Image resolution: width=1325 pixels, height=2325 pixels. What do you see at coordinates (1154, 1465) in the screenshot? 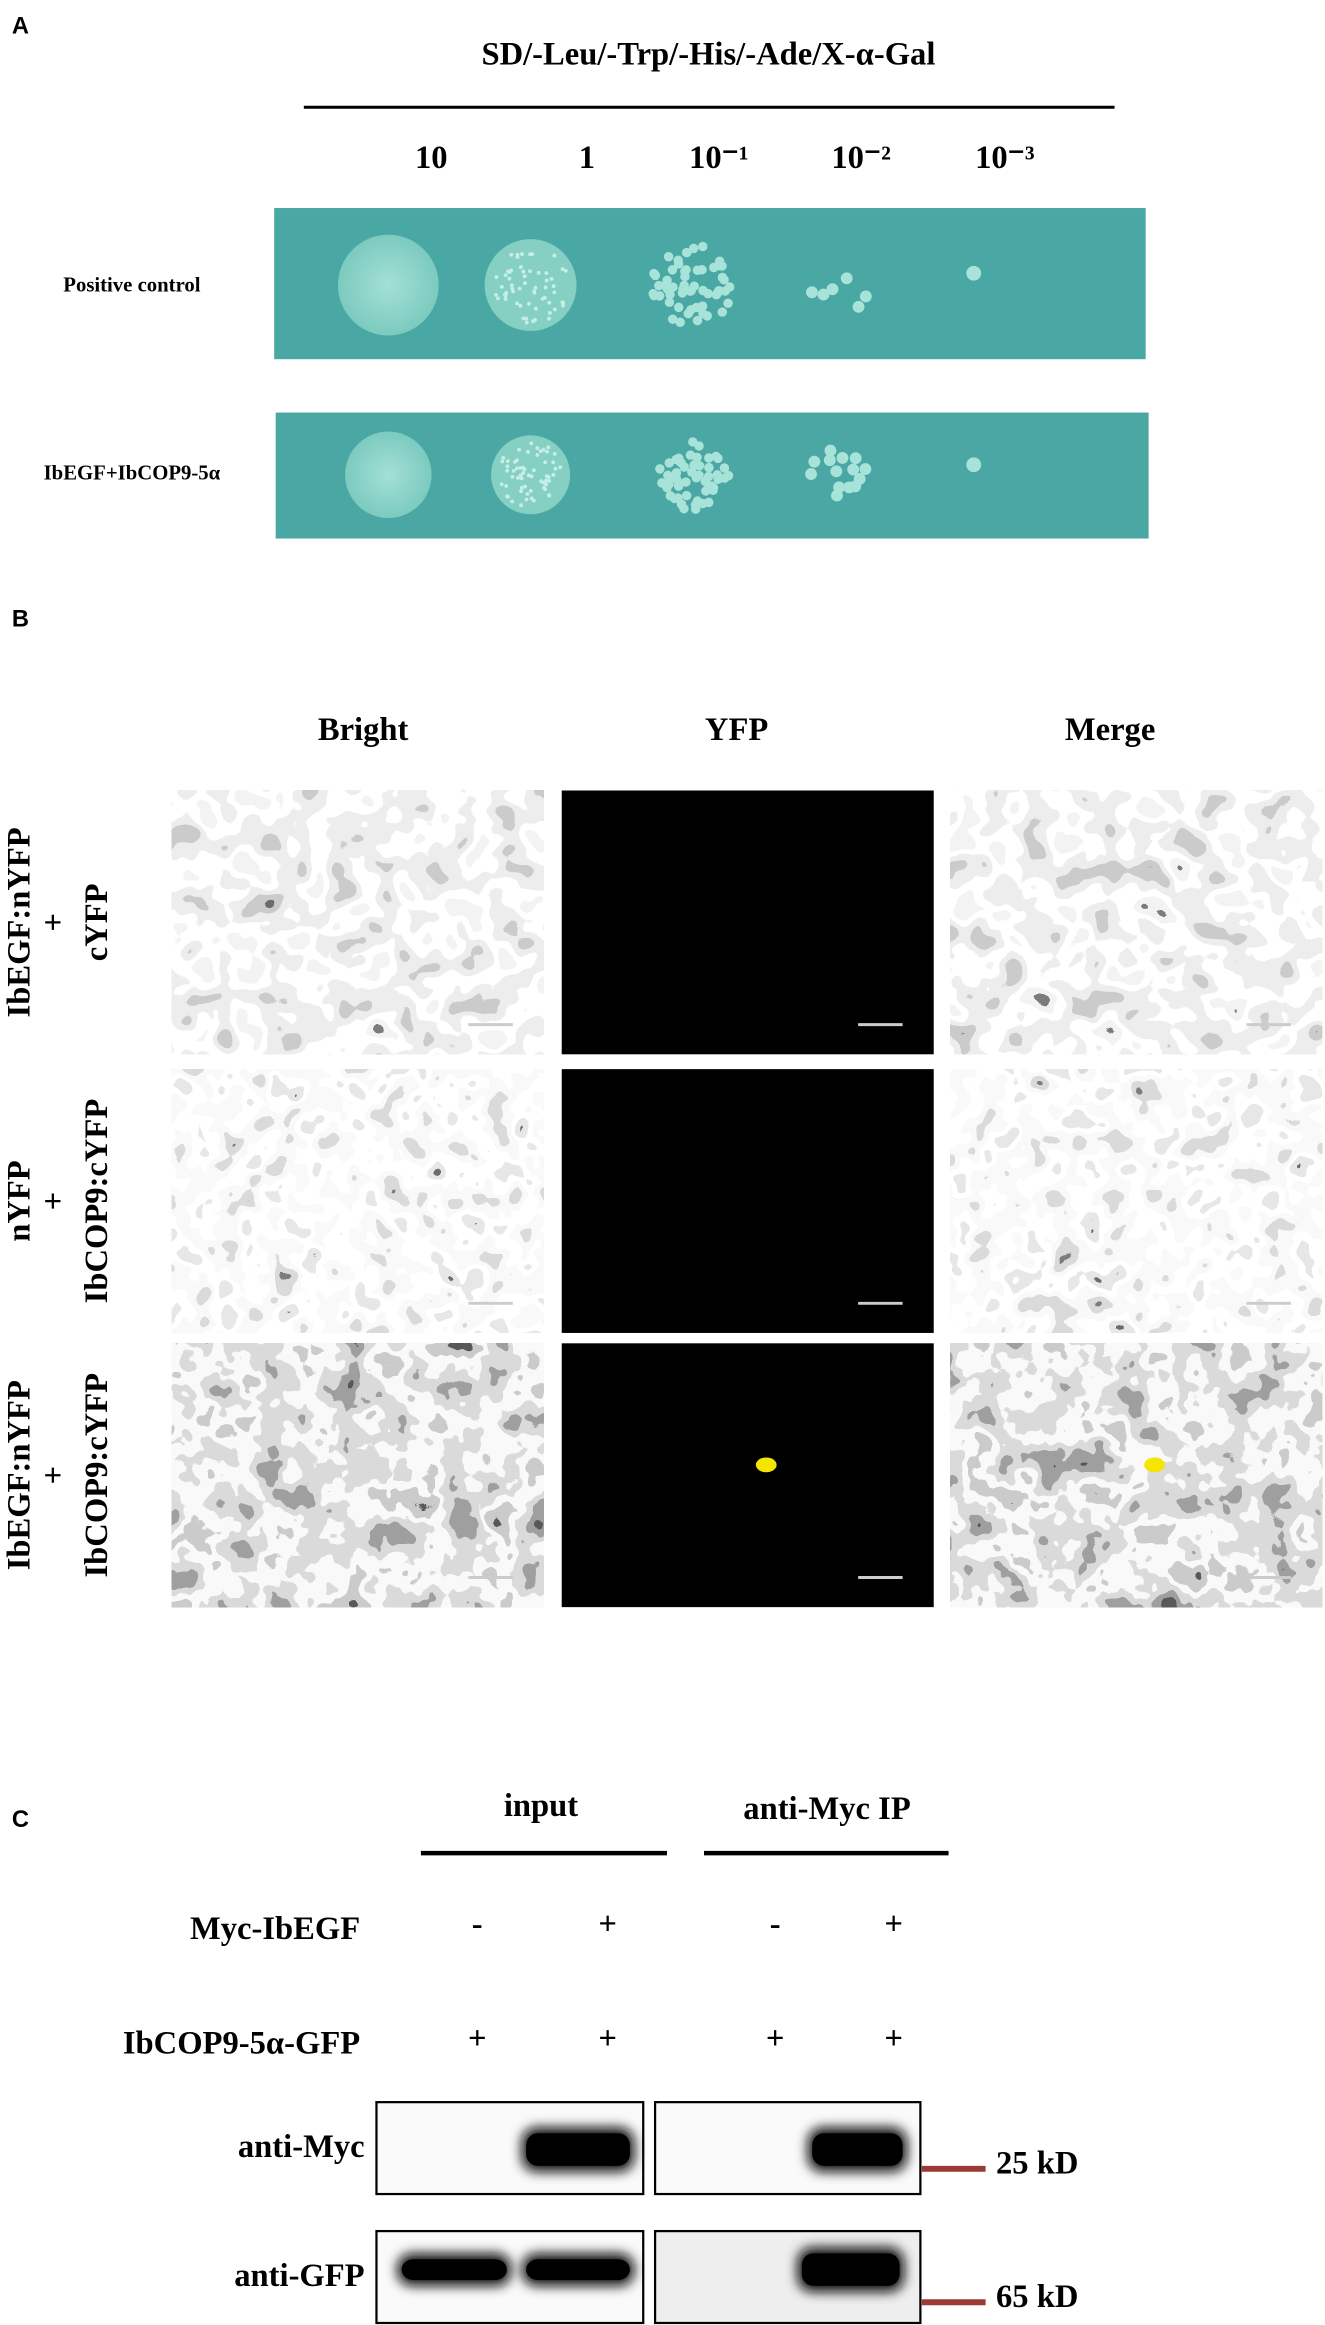
I see `yfp-signal` at bounding box center [1154, 1465].